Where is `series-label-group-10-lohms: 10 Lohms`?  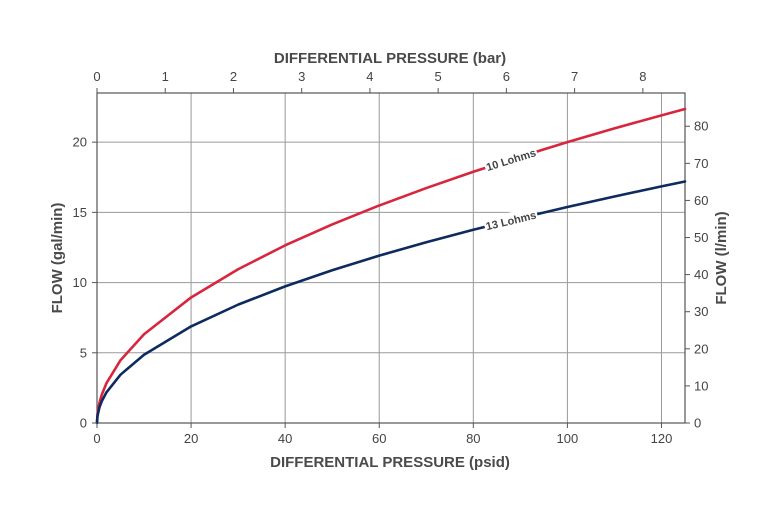 series-label-group-10-lohms: 10 Lohms is located at coordinates (511, 159).